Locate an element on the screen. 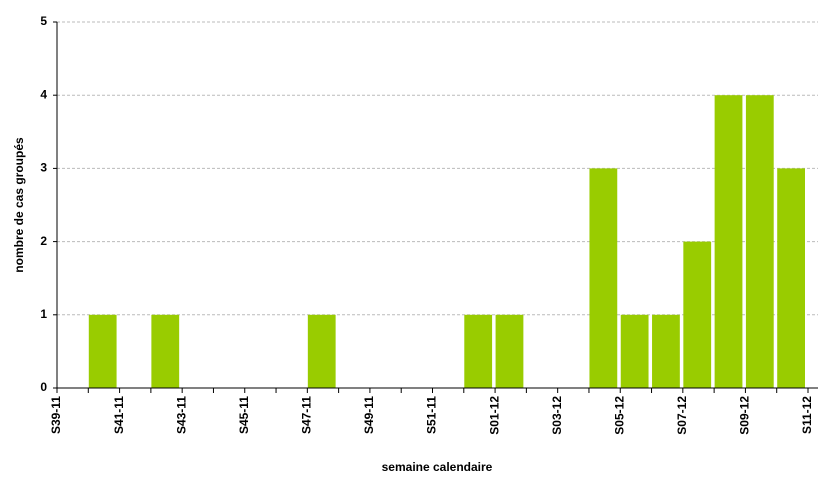 Image resolution: width=822 pixels, height=487 pixels. x-tick-label: S09-12 is located at coordinates (745, 415).